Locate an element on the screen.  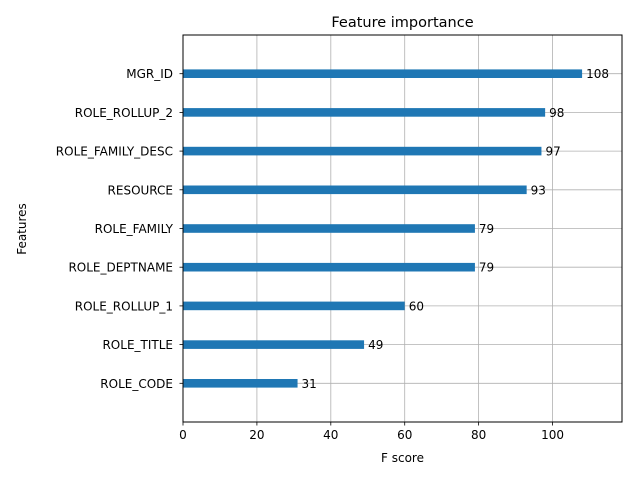
y-tick-label: ROLE_FAMILY is located at coordinates (134, 229).